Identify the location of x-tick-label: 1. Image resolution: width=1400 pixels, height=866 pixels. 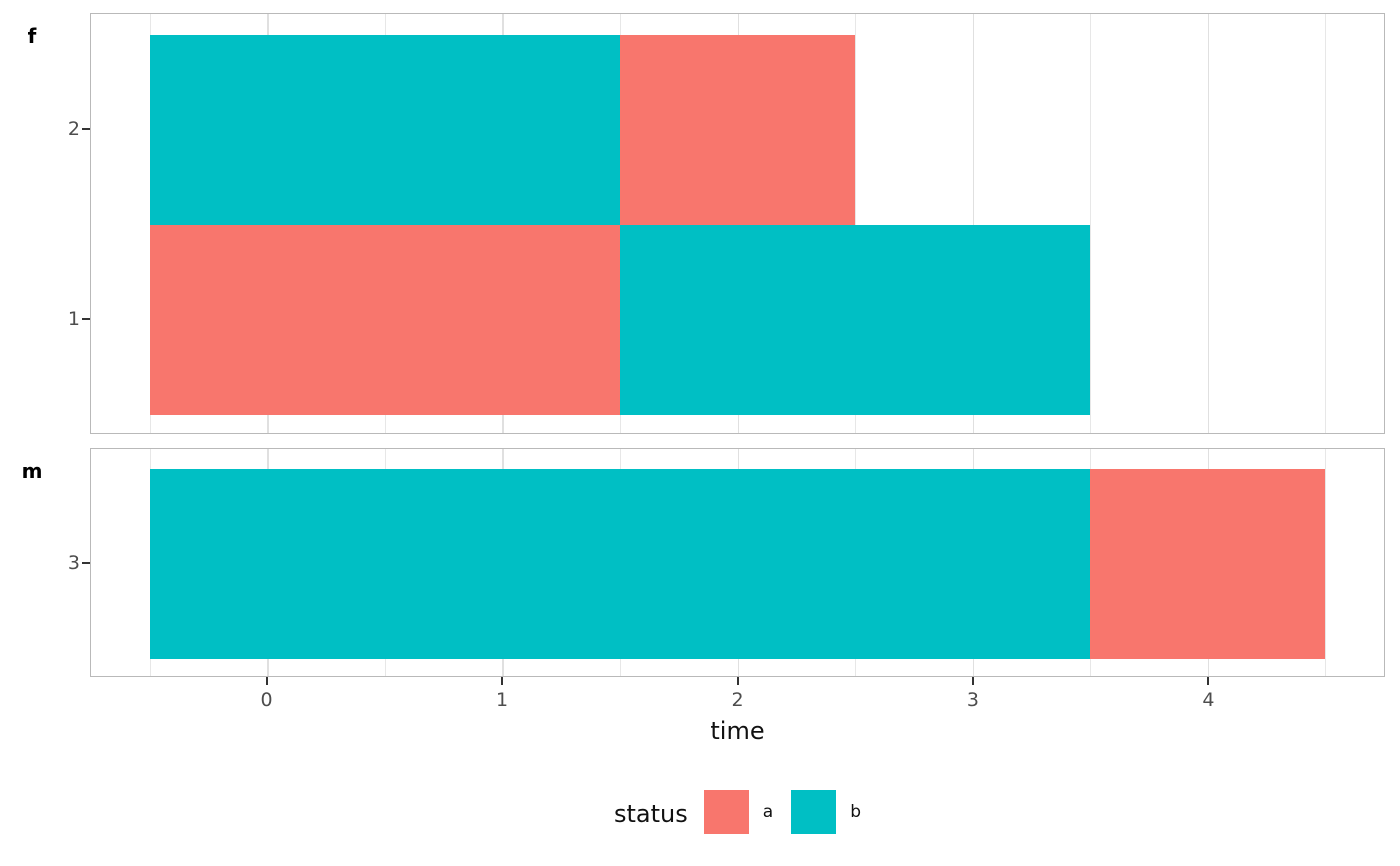
(502, 700).